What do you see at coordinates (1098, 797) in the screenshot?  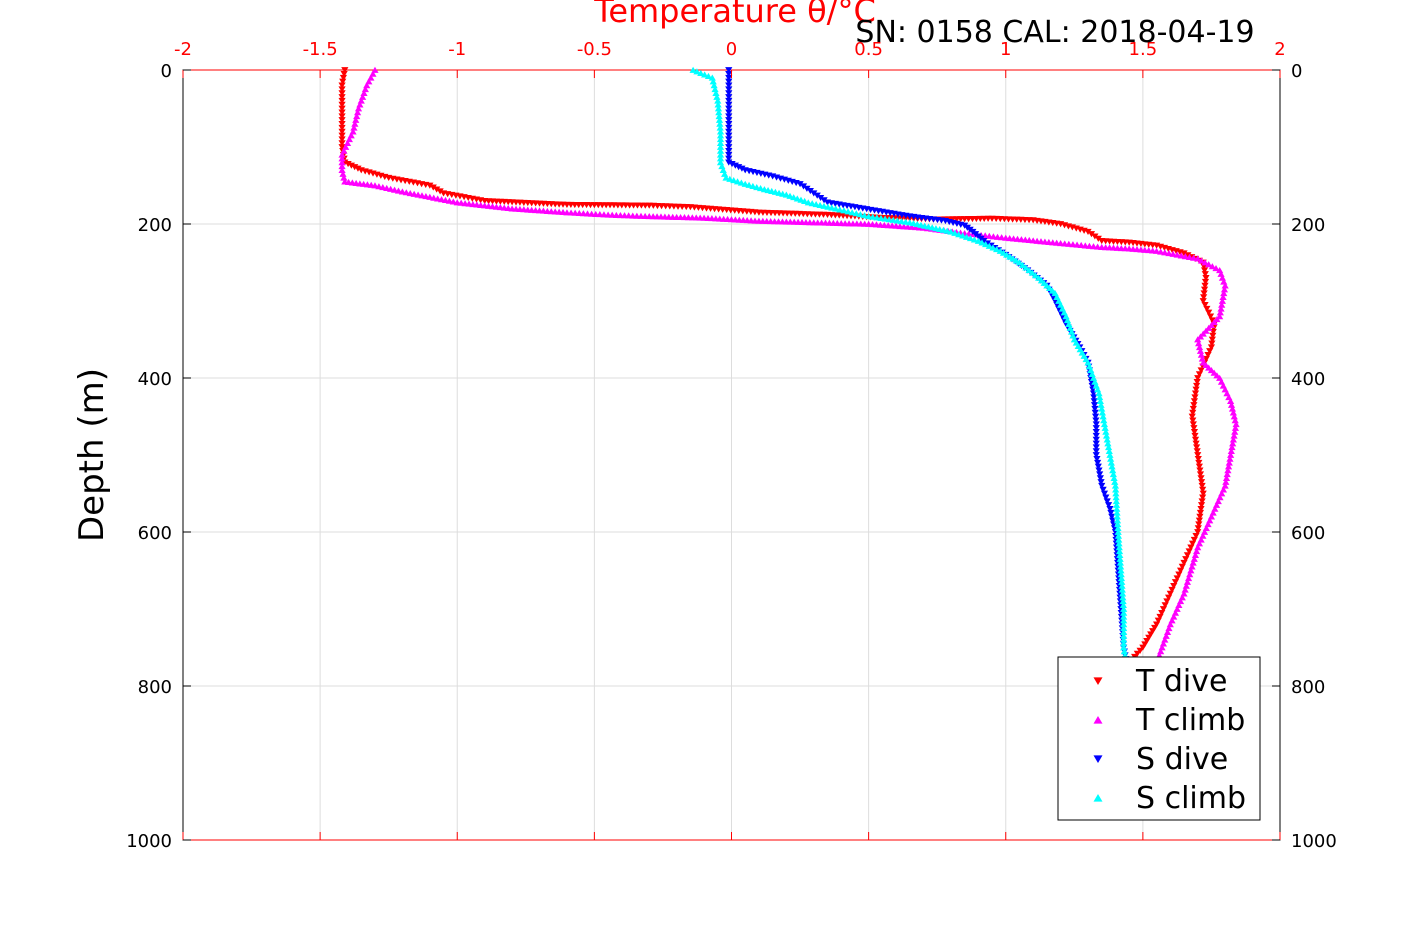 I see `legend-marker` at bounding box center [1098, 797].